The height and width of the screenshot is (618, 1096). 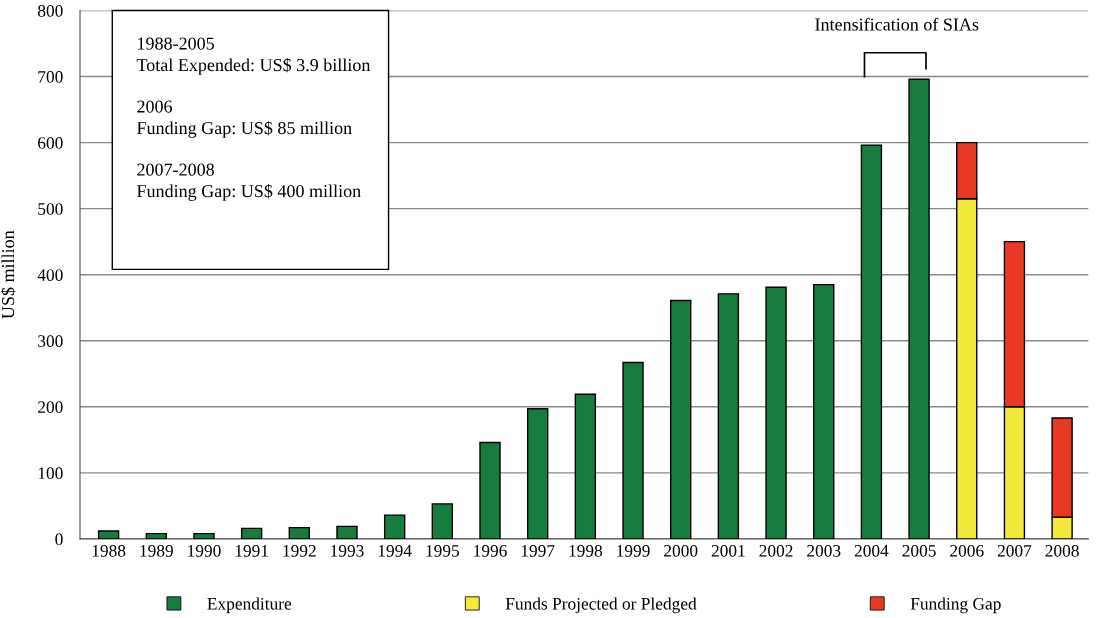 I want to click on legend-label: Funding Gap, so click(x=955, y=605).